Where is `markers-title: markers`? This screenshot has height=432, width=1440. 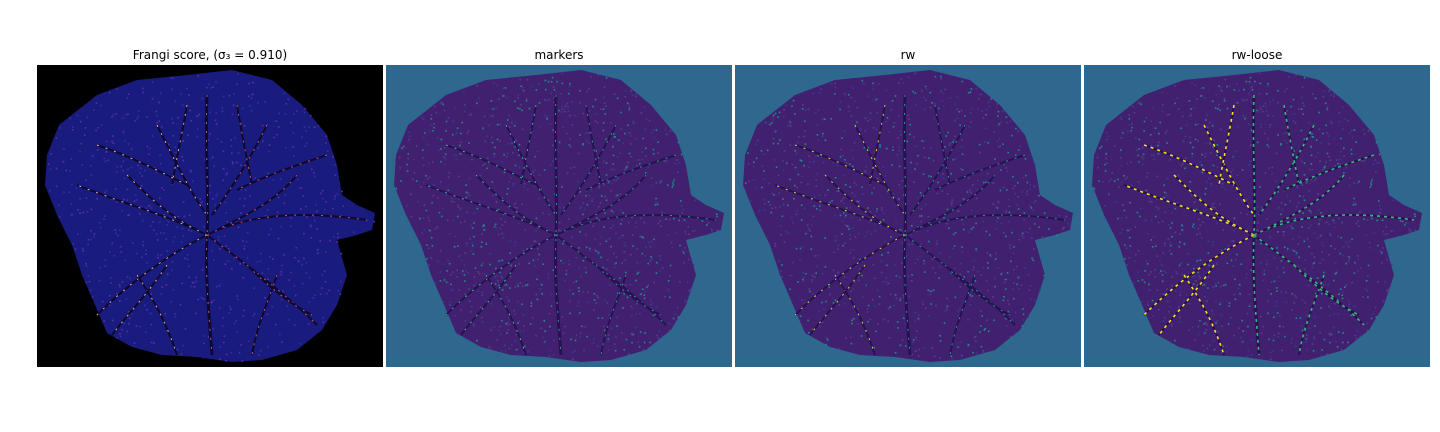
markers-title: markers is located at coordinates (559, 55).